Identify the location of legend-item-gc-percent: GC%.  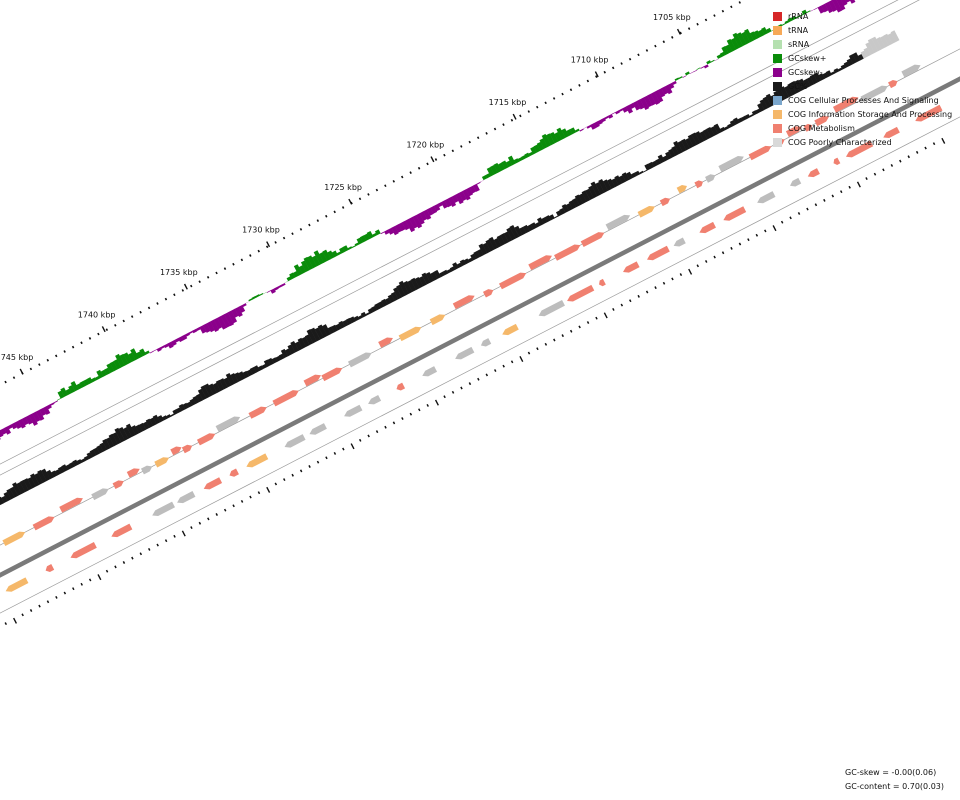
(866, 86).